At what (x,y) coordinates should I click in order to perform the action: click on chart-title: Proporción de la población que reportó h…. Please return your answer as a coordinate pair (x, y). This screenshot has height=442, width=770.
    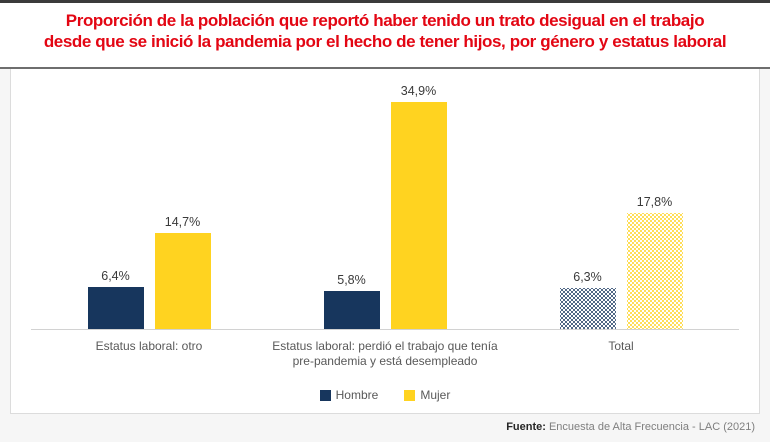
    Looking at the image, I should click on (385, 36).